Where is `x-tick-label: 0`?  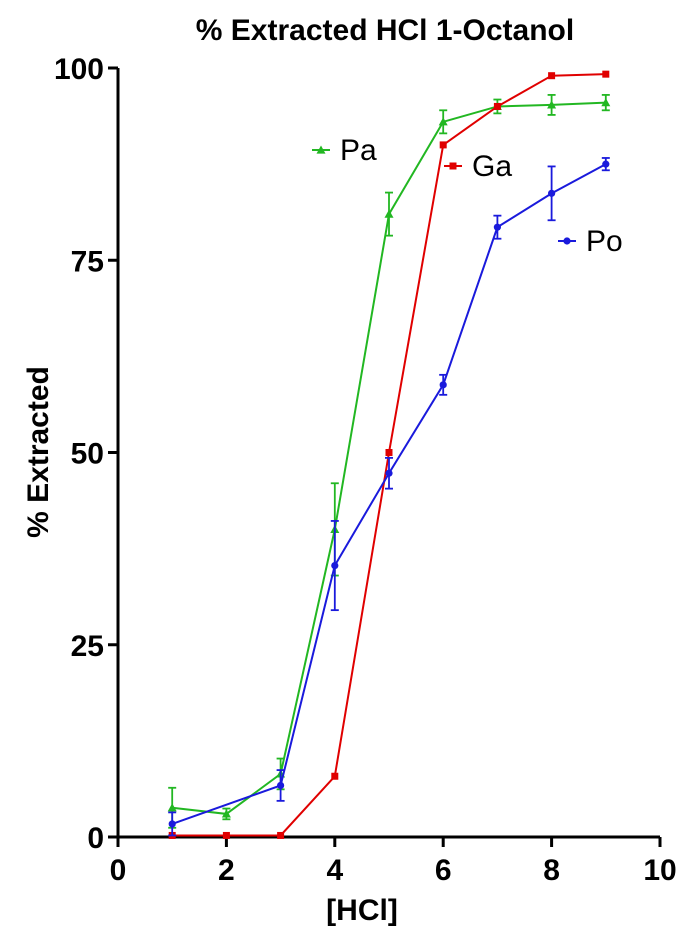 x-tick-label: 0 is located at coordinates (118, 870).